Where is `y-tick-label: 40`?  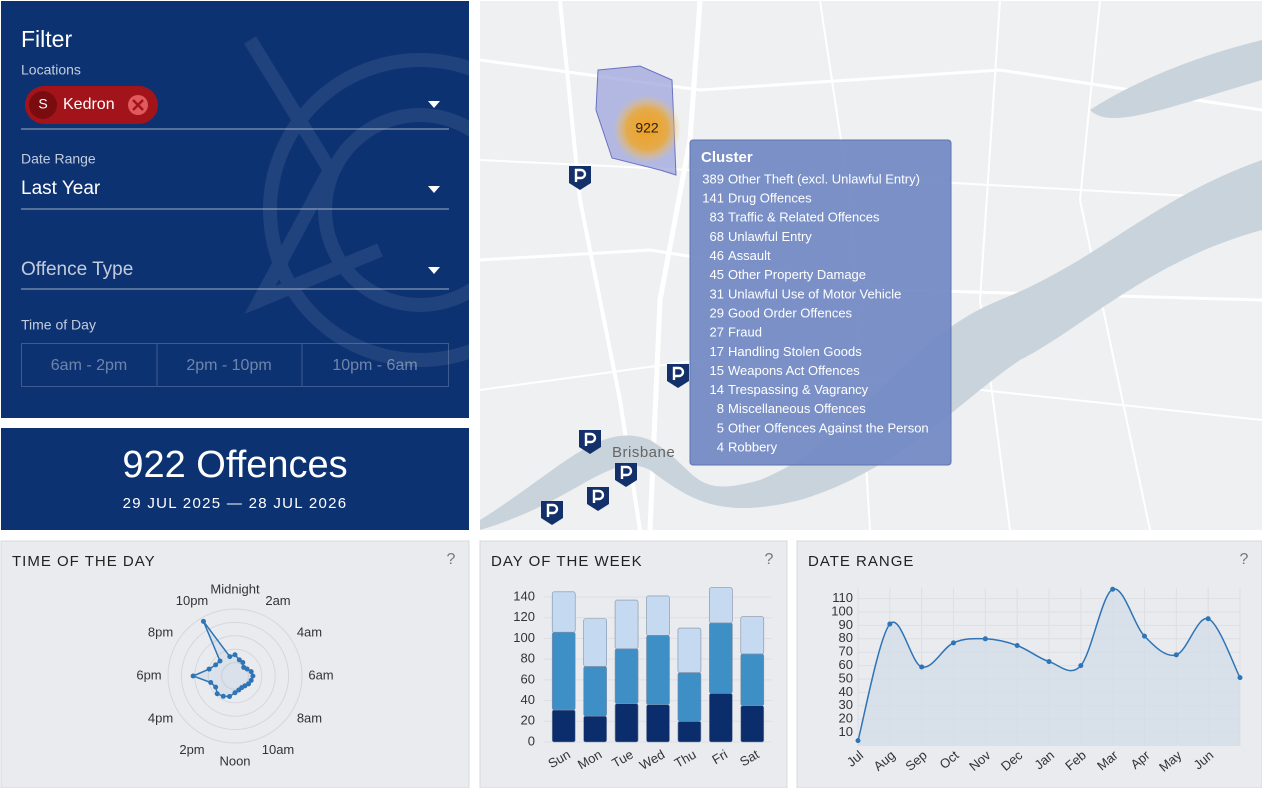
y-tick-label: 40 is located at coordinates (528, 699).